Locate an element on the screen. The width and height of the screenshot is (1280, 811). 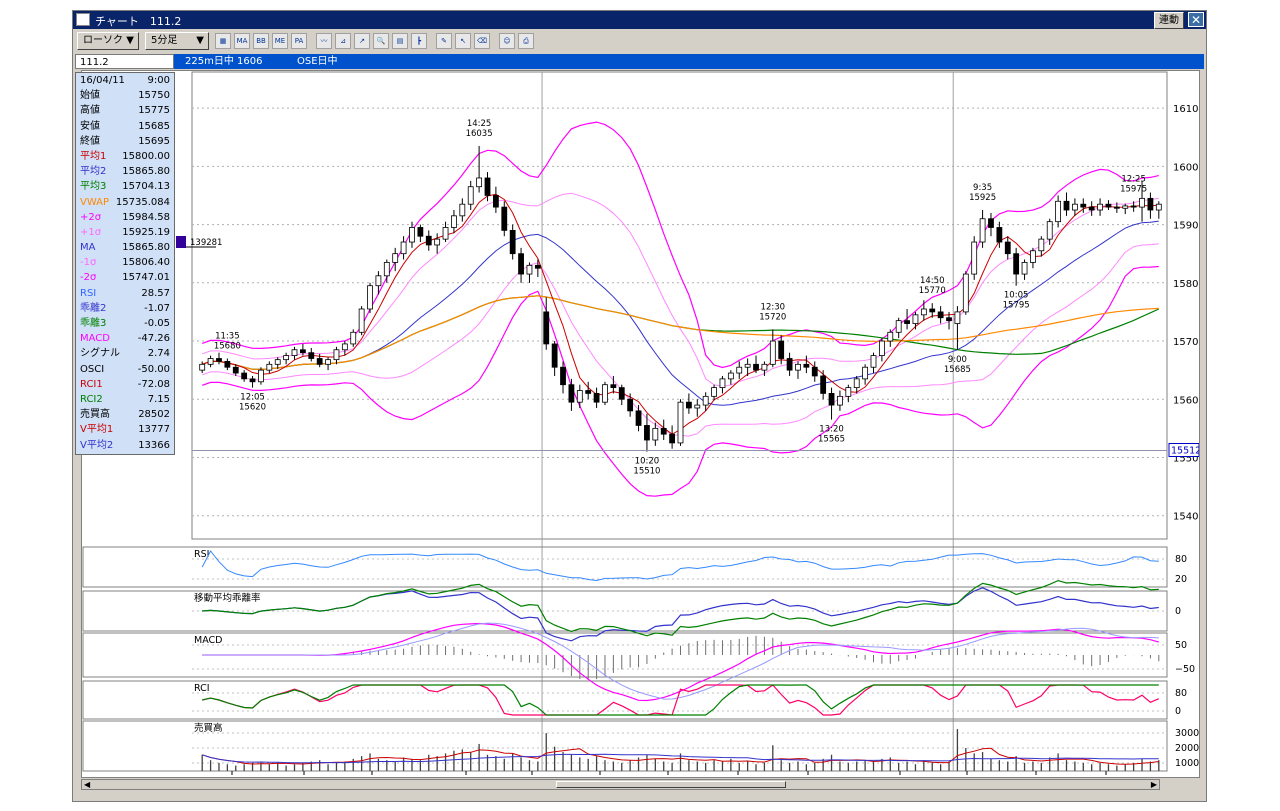
pointer-icon: ↖ is located at coordinates (463, 41).